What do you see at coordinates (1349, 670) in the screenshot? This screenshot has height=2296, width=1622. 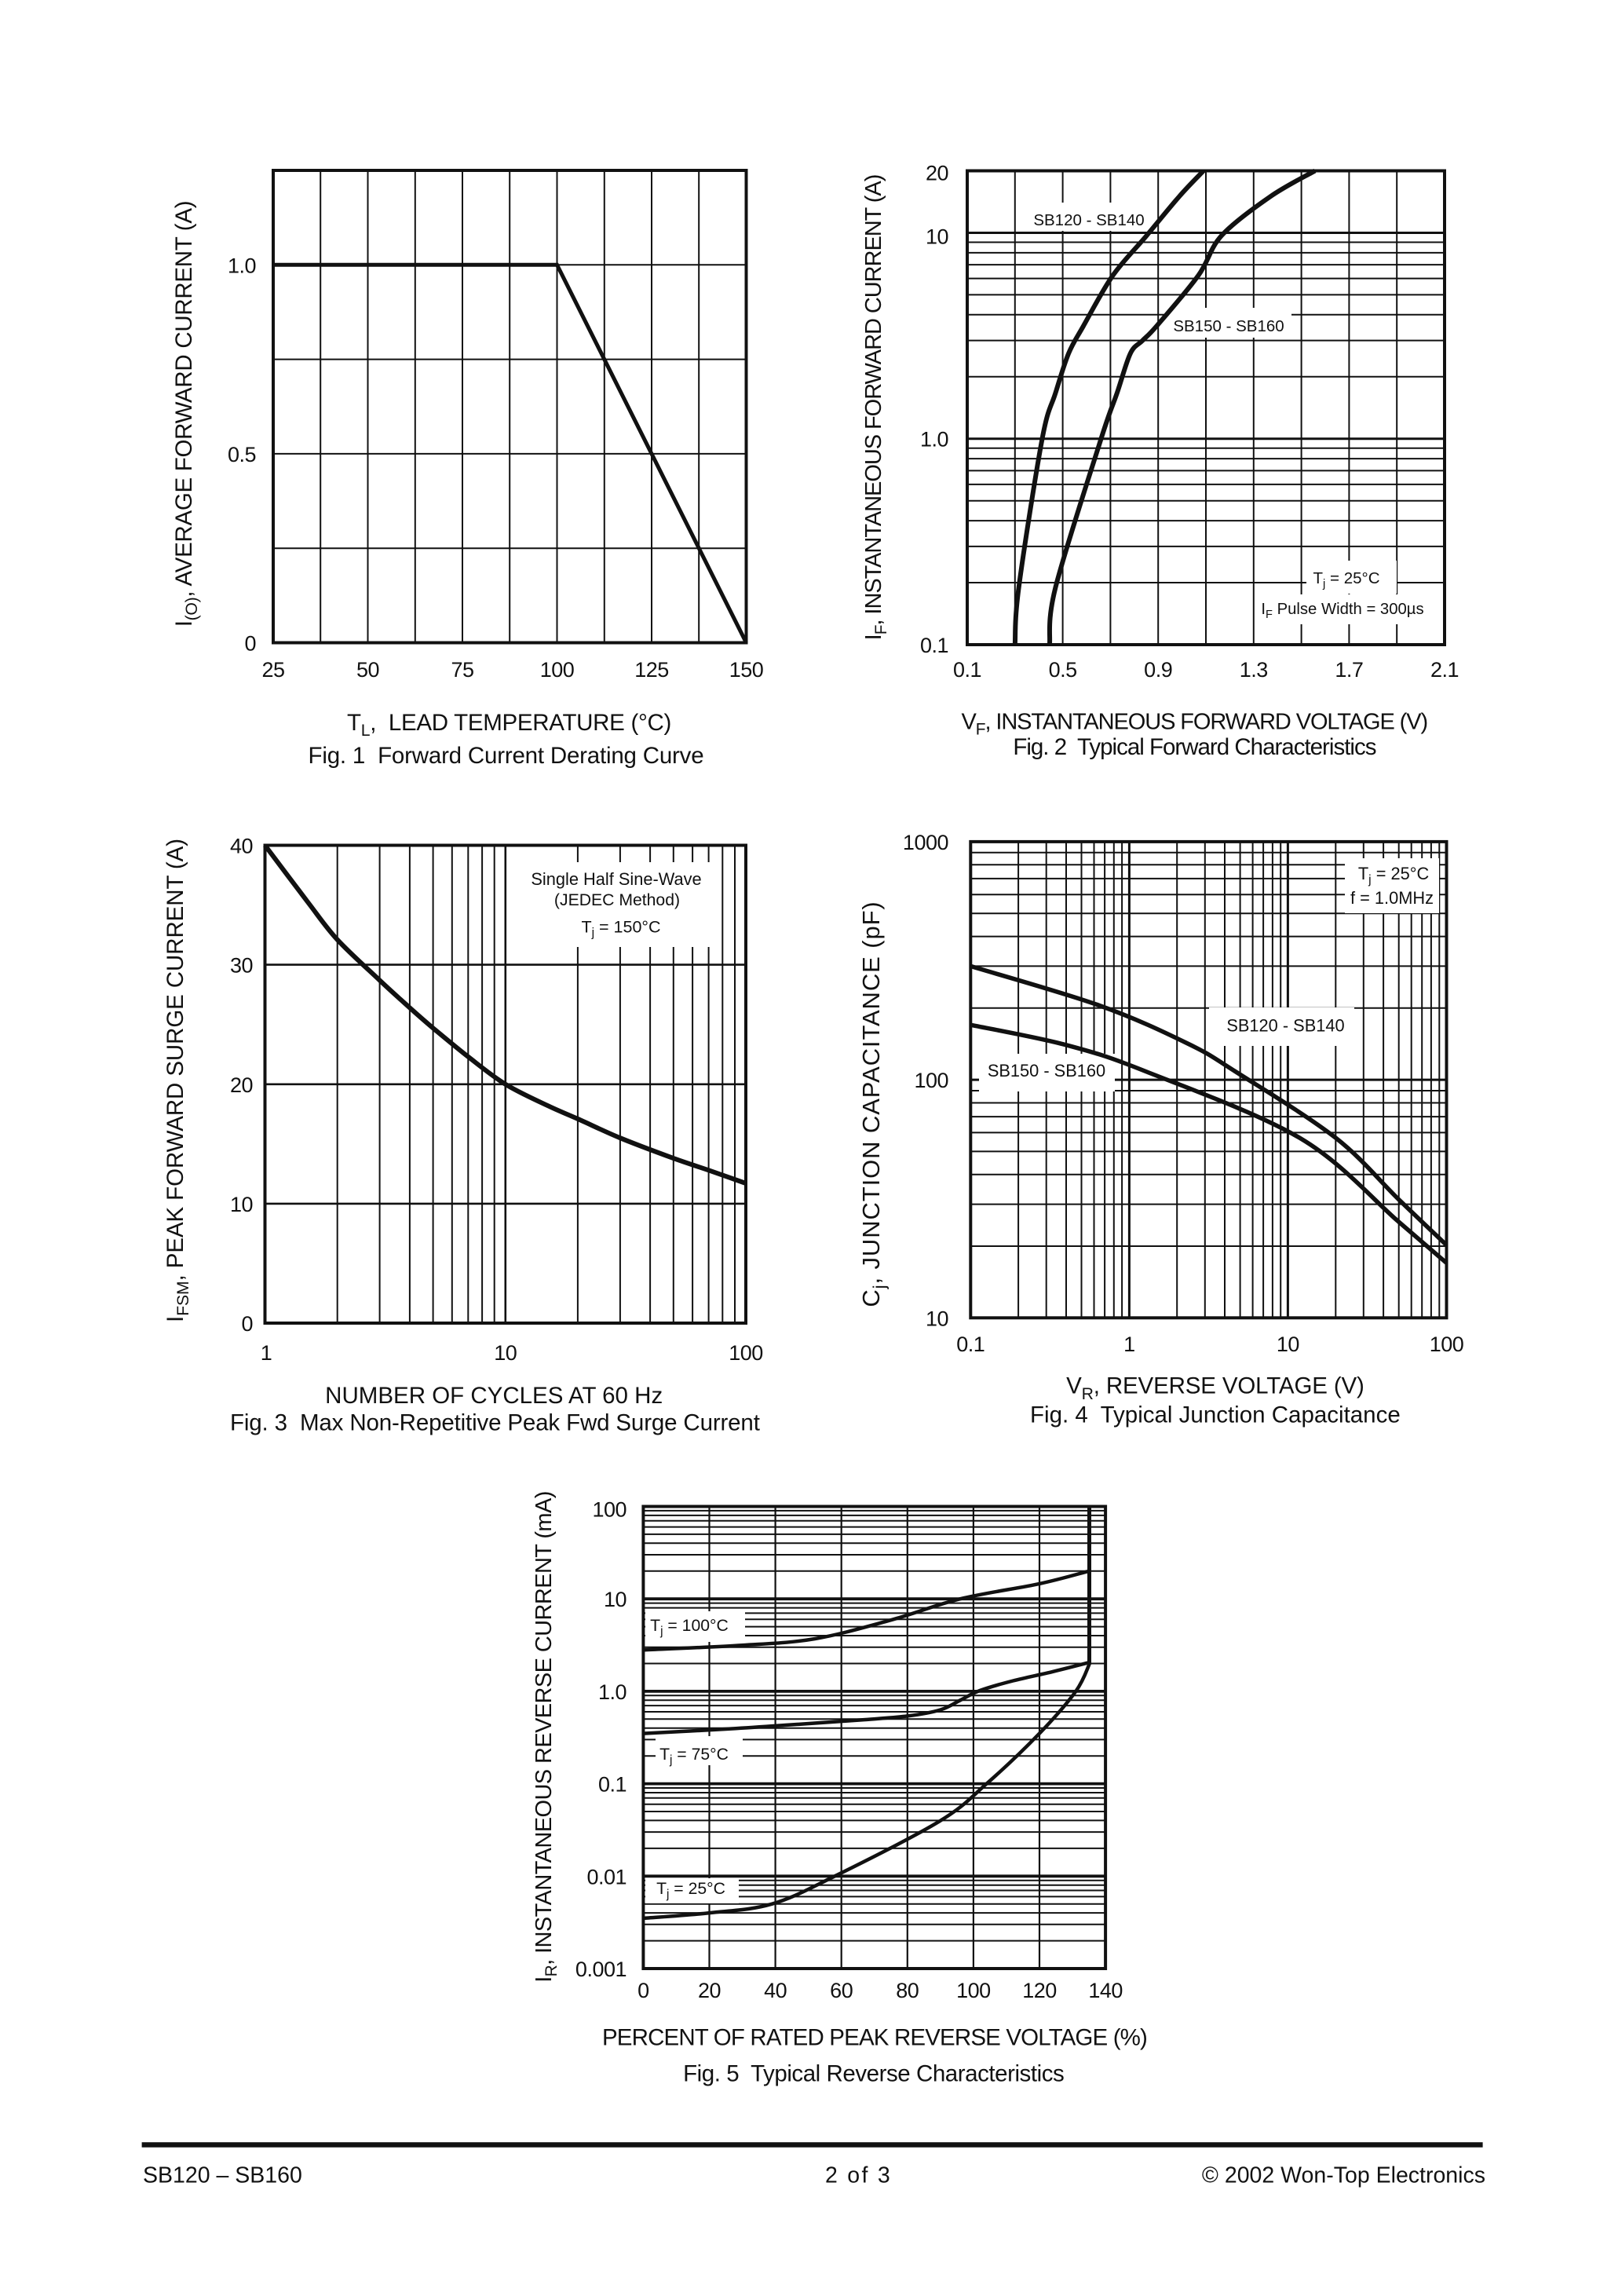 I see `svg-text: 1.7` at bounding box center [1349, 670].